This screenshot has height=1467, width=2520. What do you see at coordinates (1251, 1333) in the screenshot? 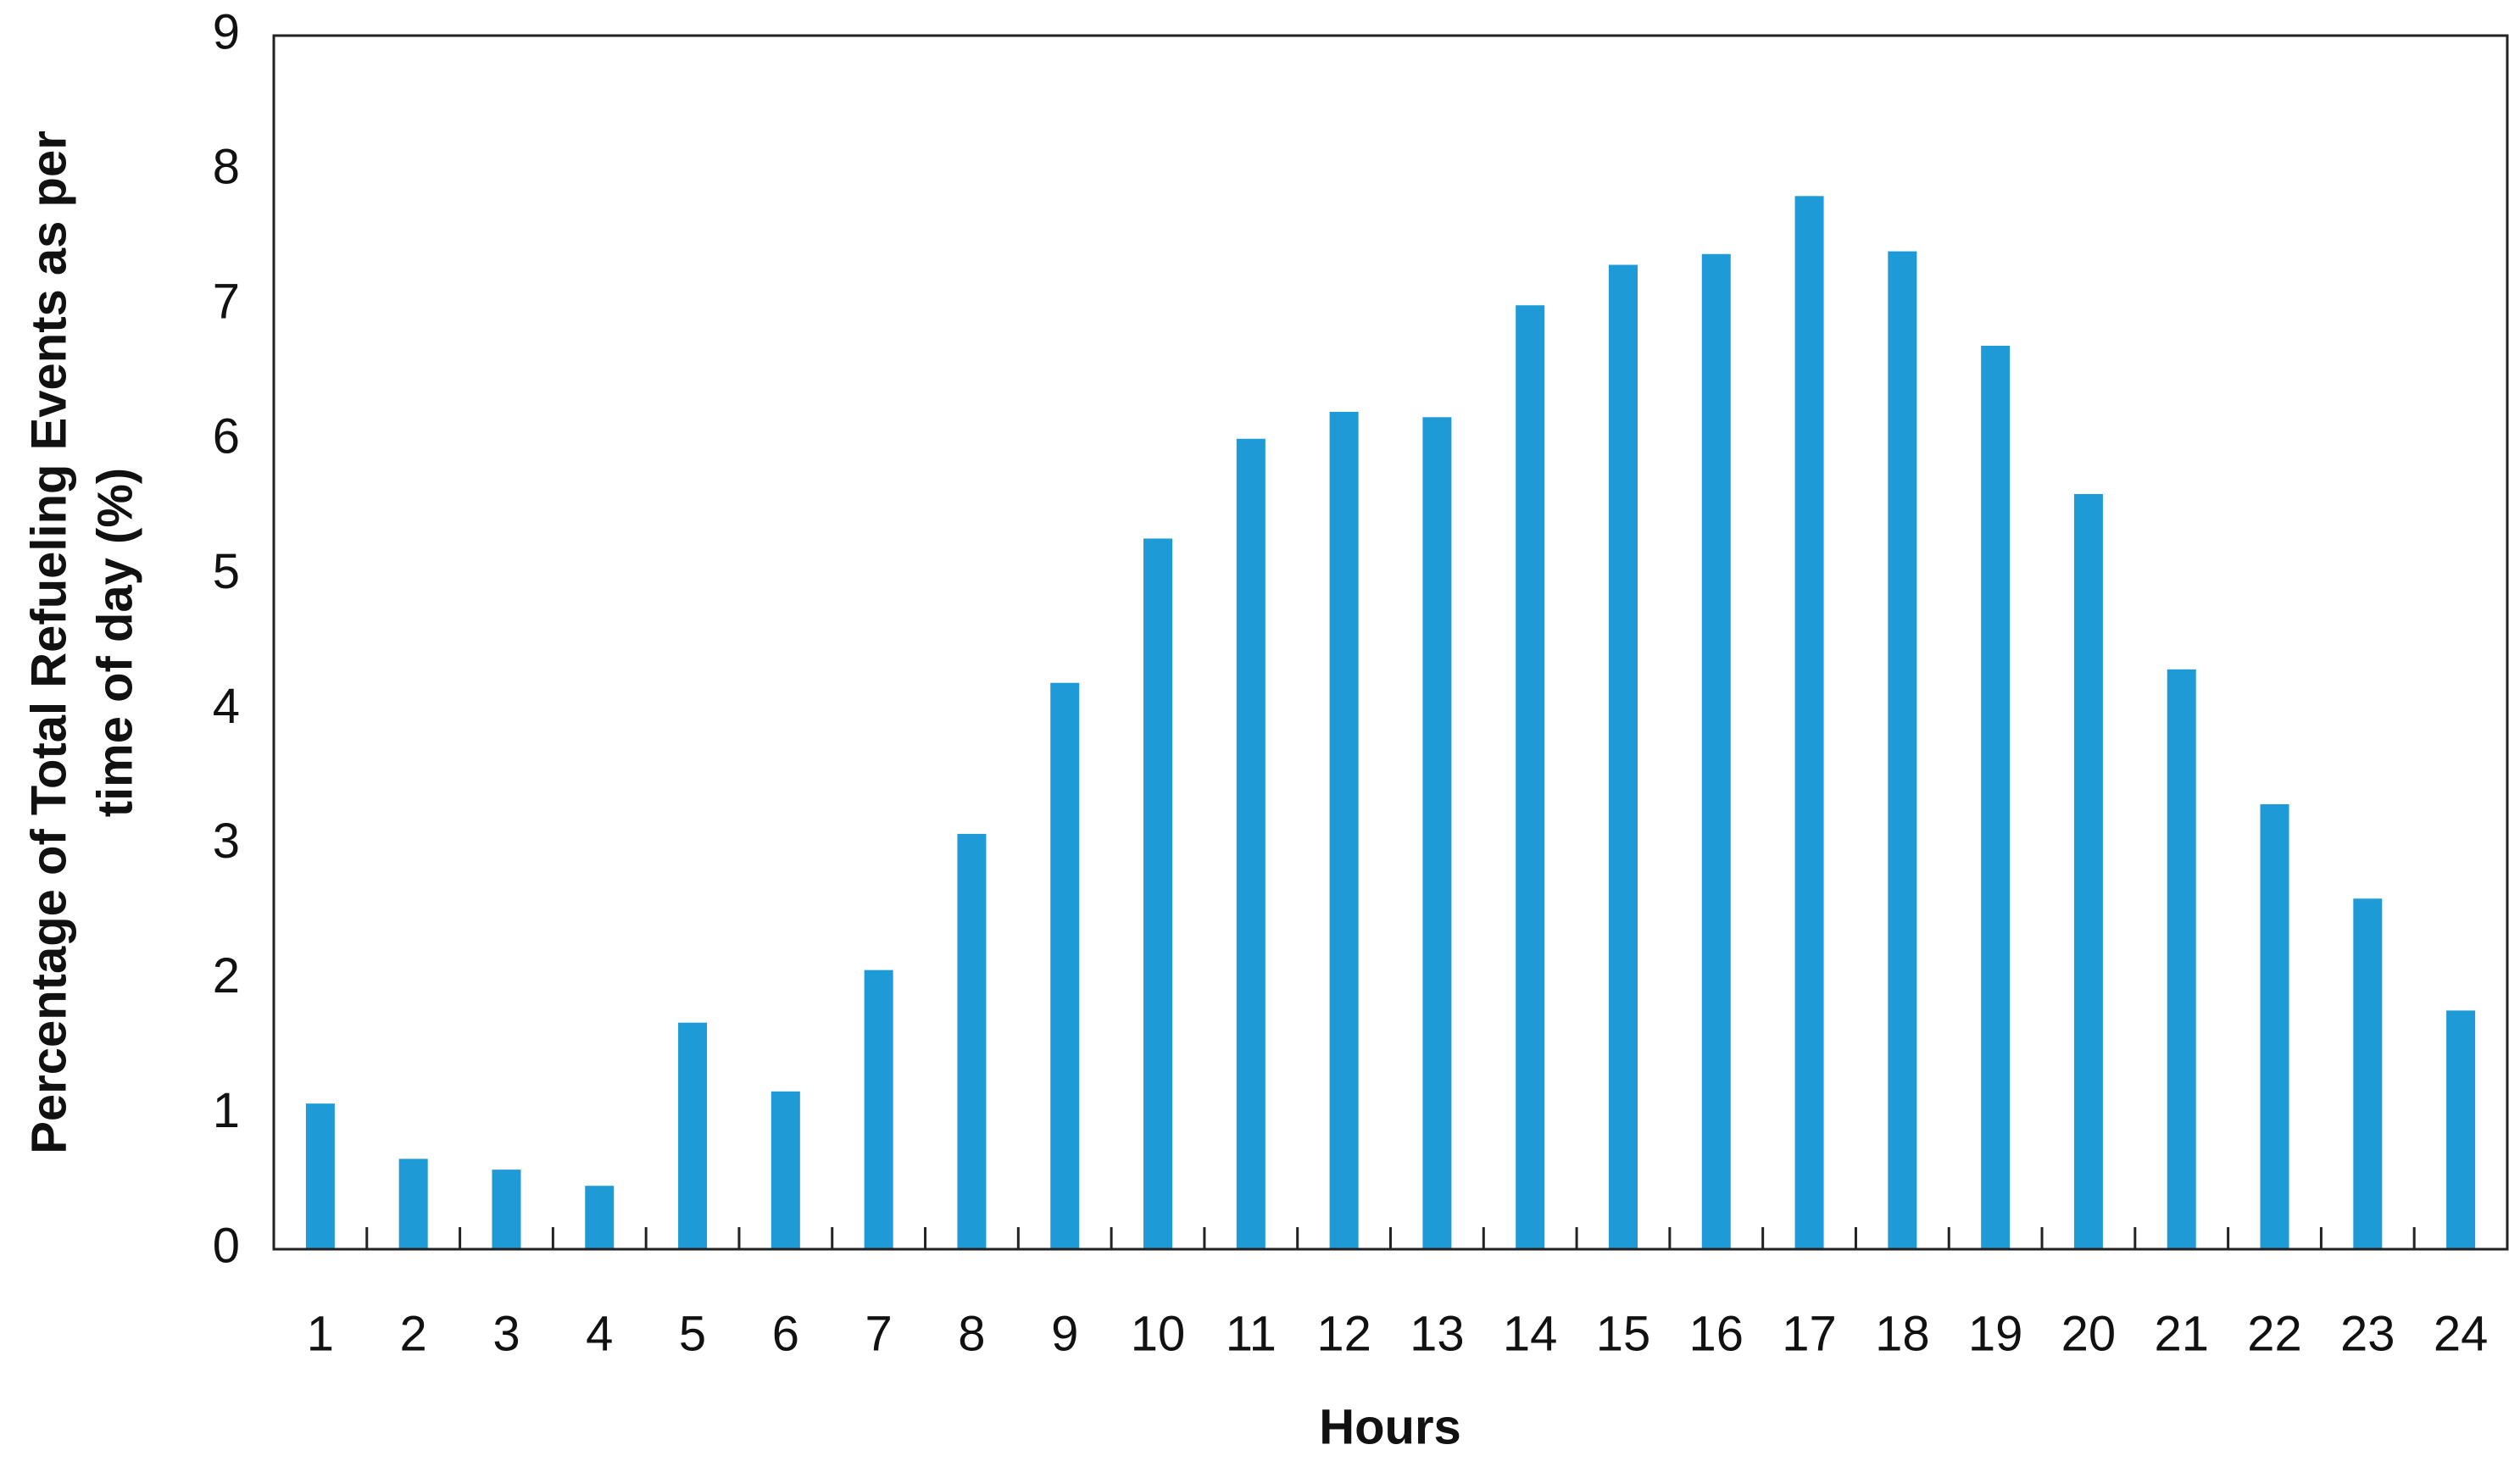
I see `x-tick-label: 11` at bounding box center [1251, 1333].